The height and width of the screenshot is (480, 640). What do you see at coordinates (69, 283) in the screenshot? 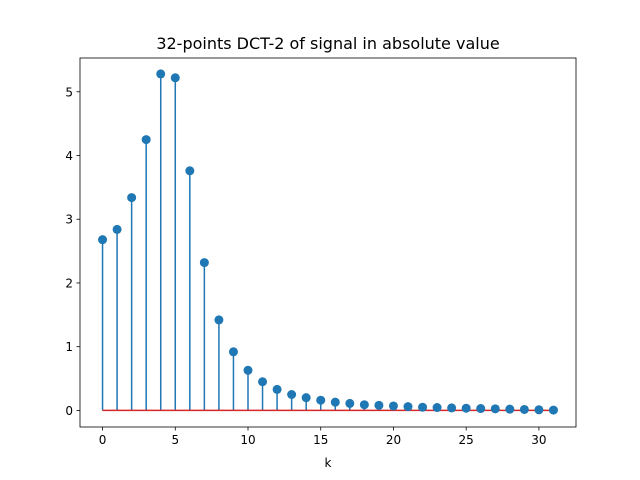
I see `y-tick-label: 2` at bounding box center [69, 283].